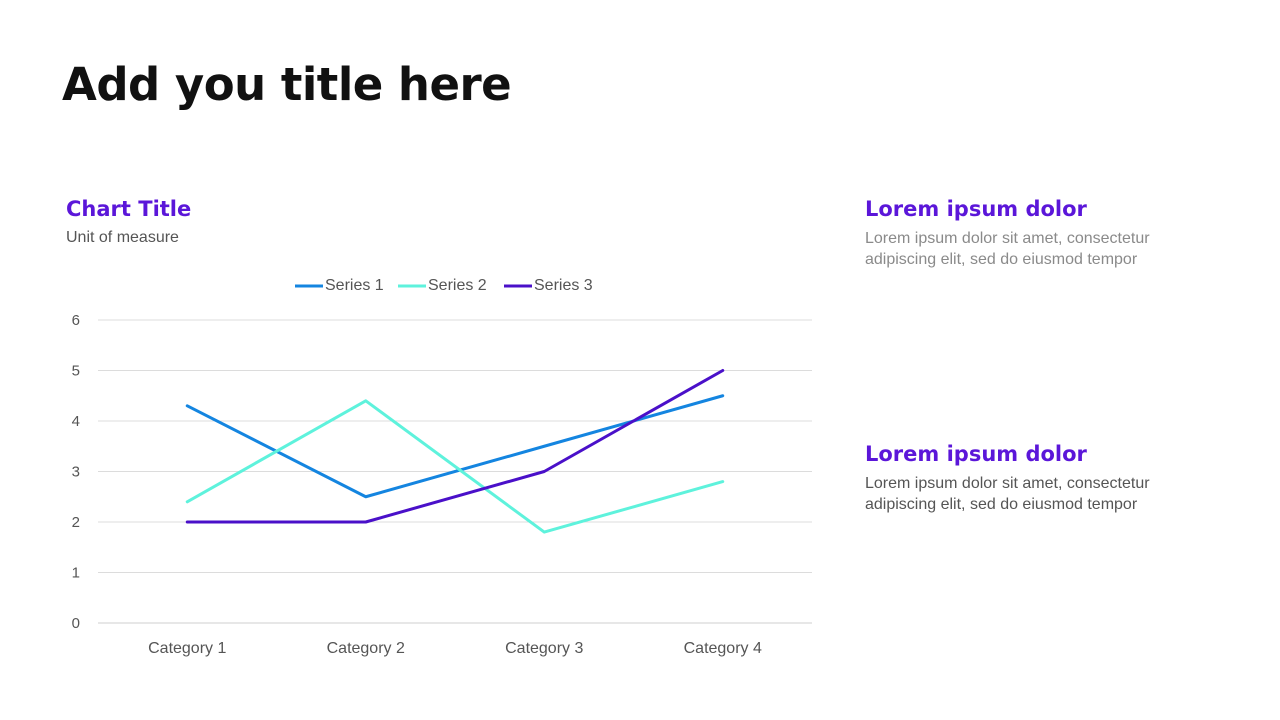 The width and height of the screenshot is (1280, 720). What do you see at coordinates (563, 285) in the screenshot?
I see `legend-label: Series 3` at bounding box center [563, 285].